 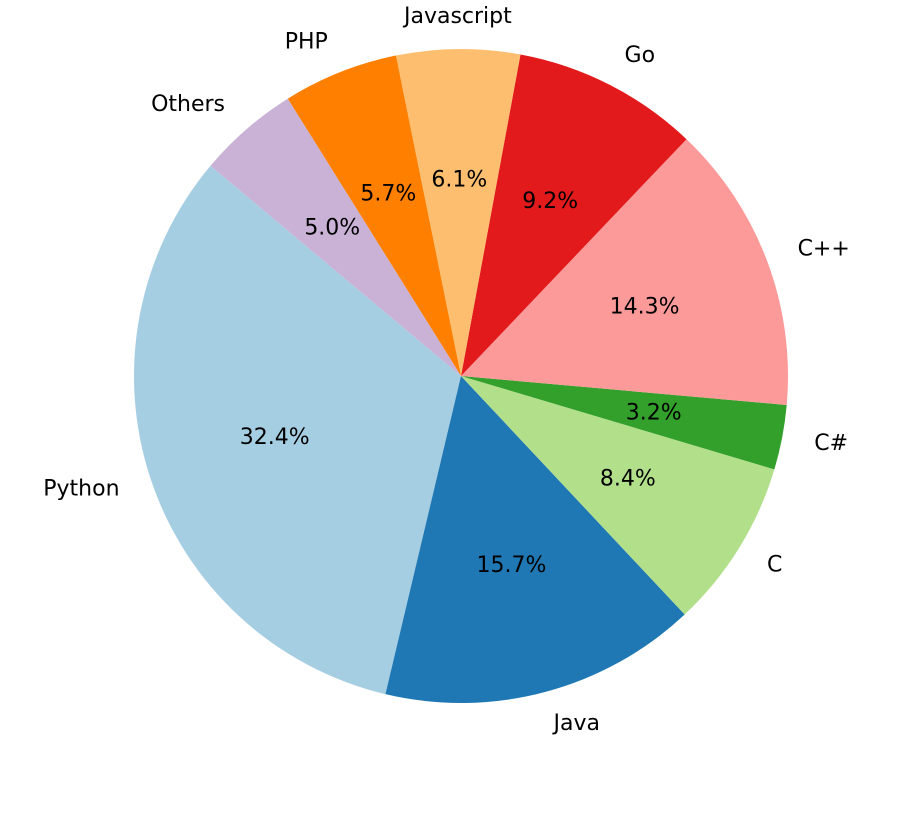 What do you see at coordinates (640, 55) in the screenshot?
I see `category-label-go: Go` at bounding box center [640, 55].